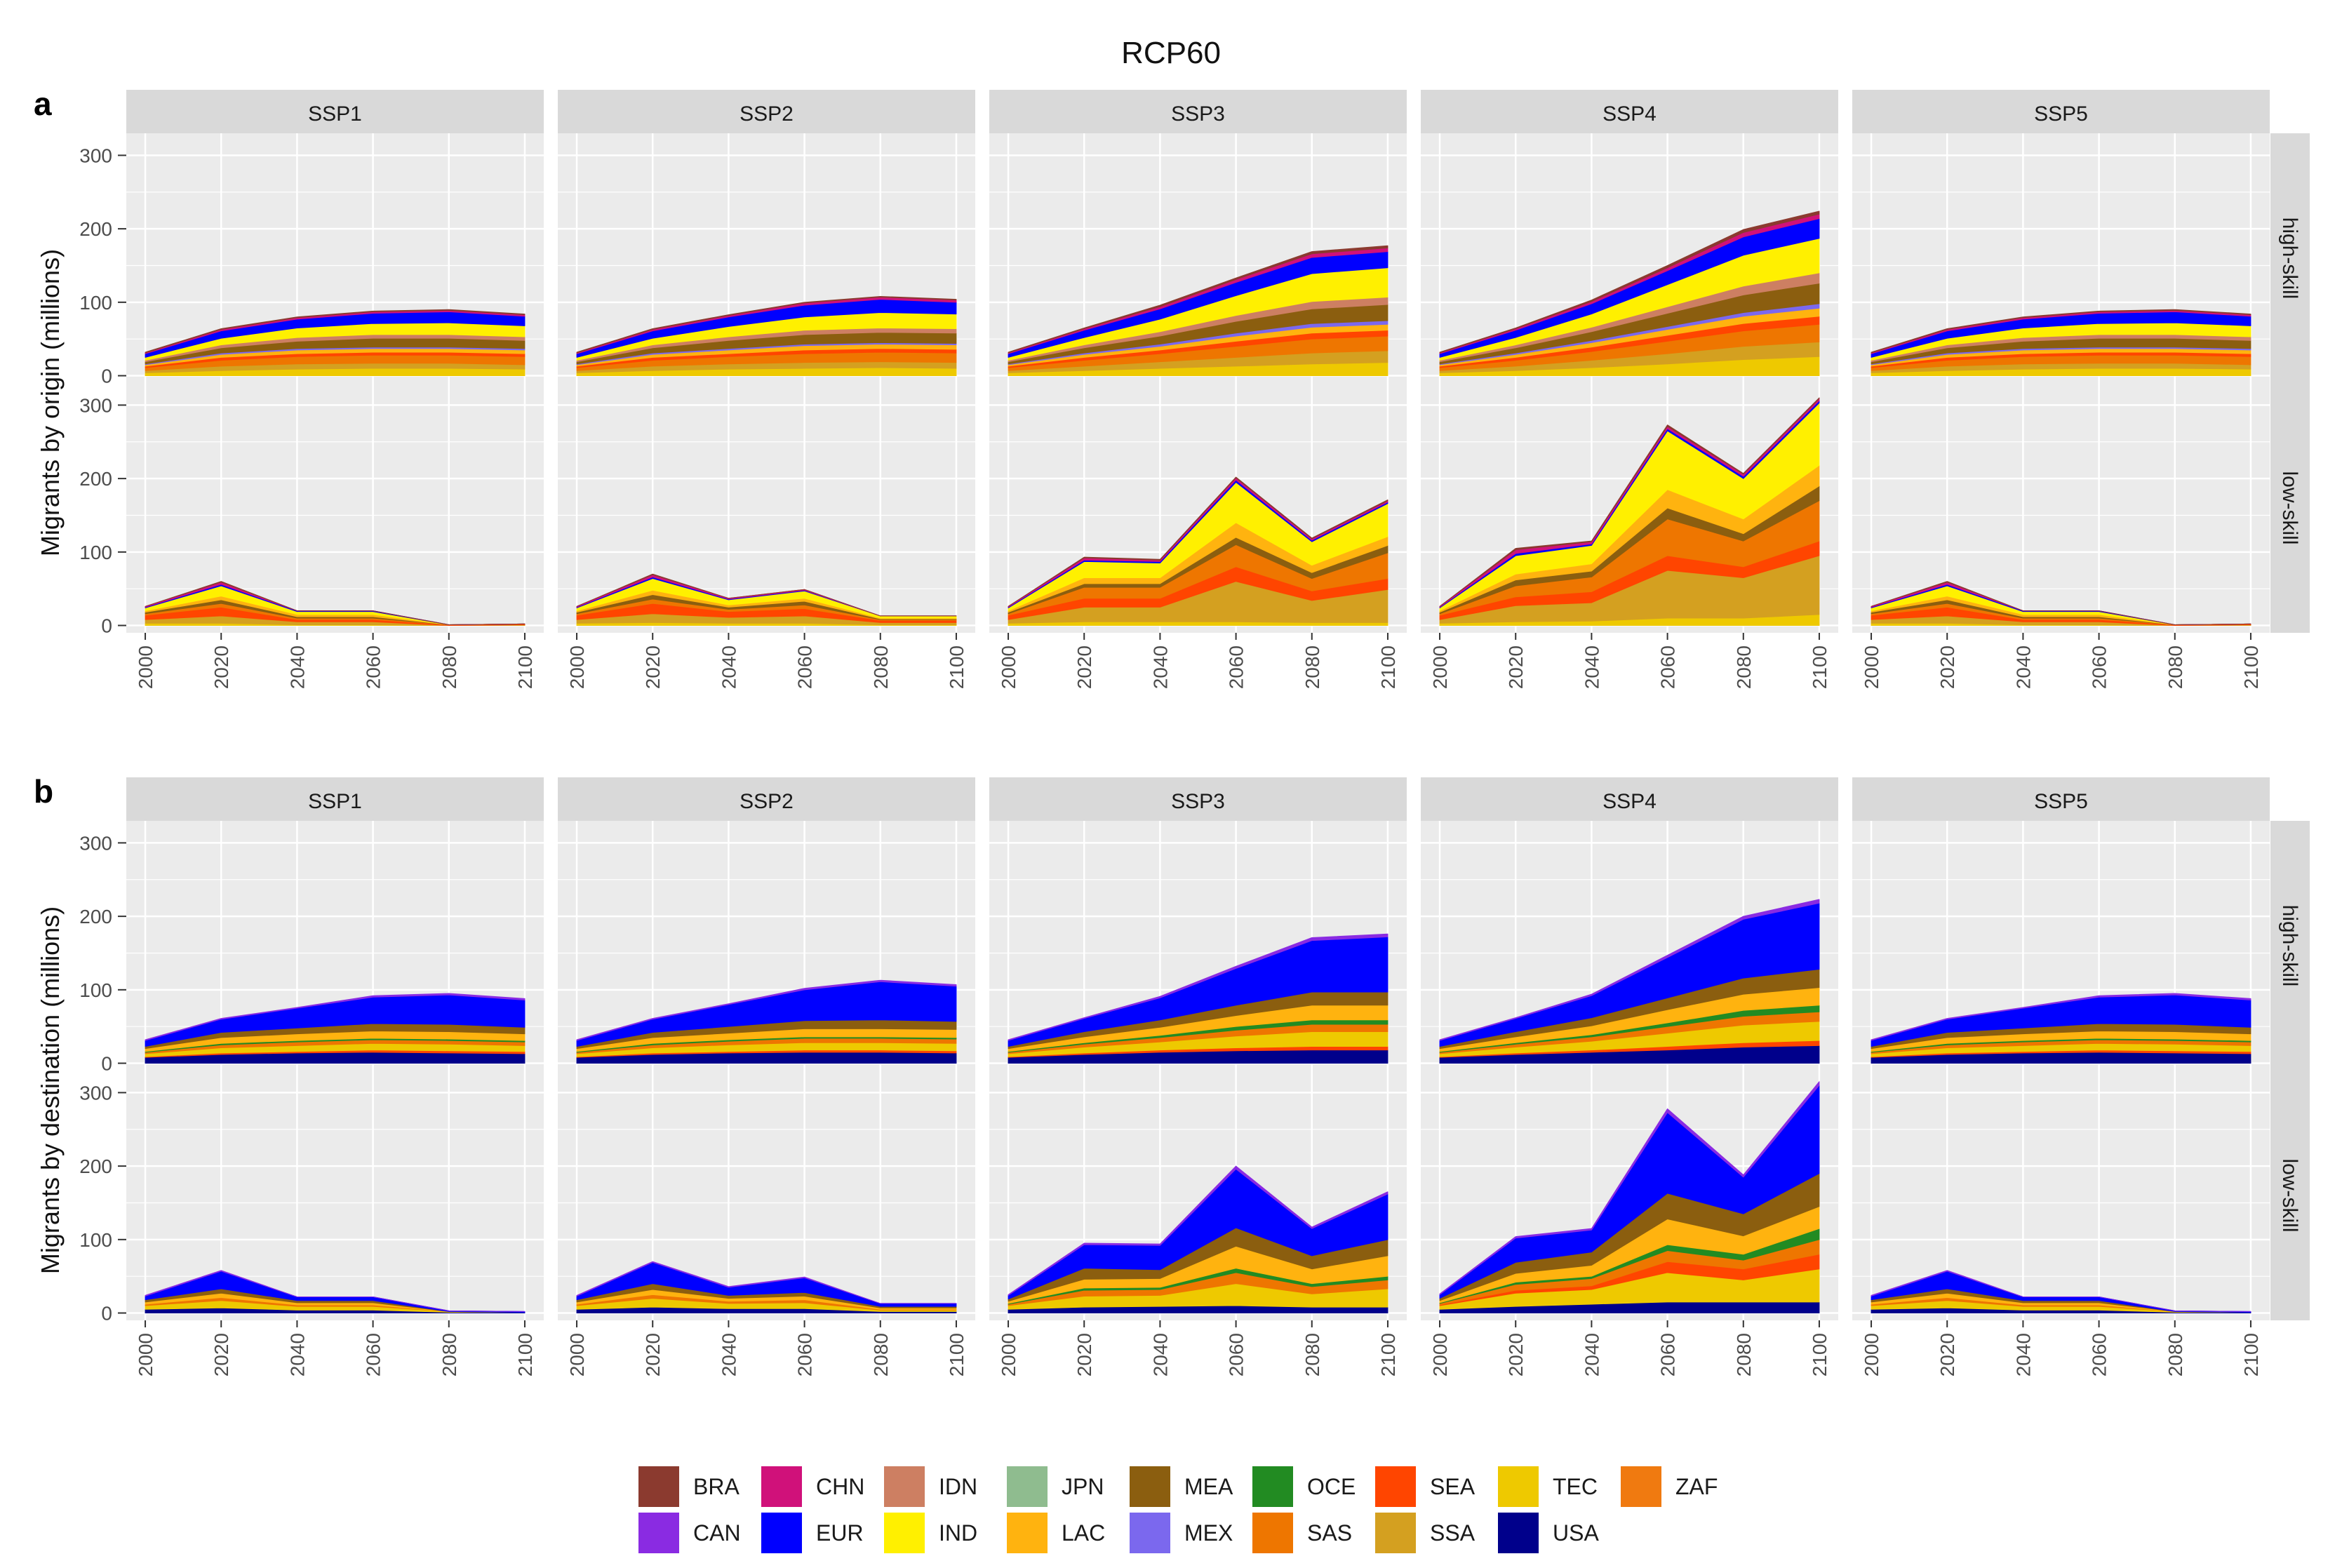 Image resolution: width=2342 pixels, height=1568 pixels. Describe the element at coordinates (905, 1533) in the screenshot. I see `legend-key-ind` at that location.